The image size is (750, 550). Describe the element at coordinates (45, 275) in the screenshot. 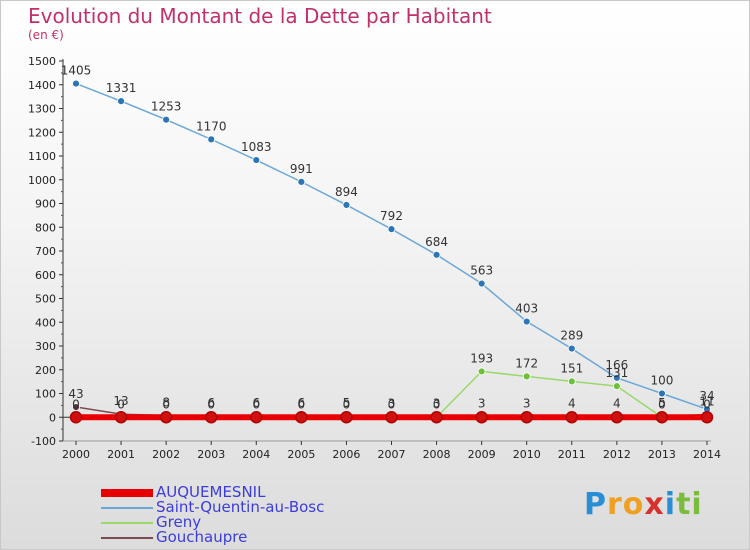

I see `y-tick-label: 600` at that location.